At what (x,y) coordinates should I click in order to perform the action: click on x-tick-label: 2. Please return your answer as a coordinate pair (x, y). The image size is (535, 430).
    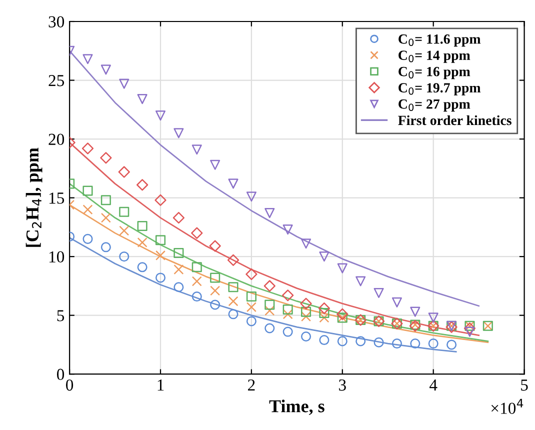
    Looking at the image, I should click on (251, 385).